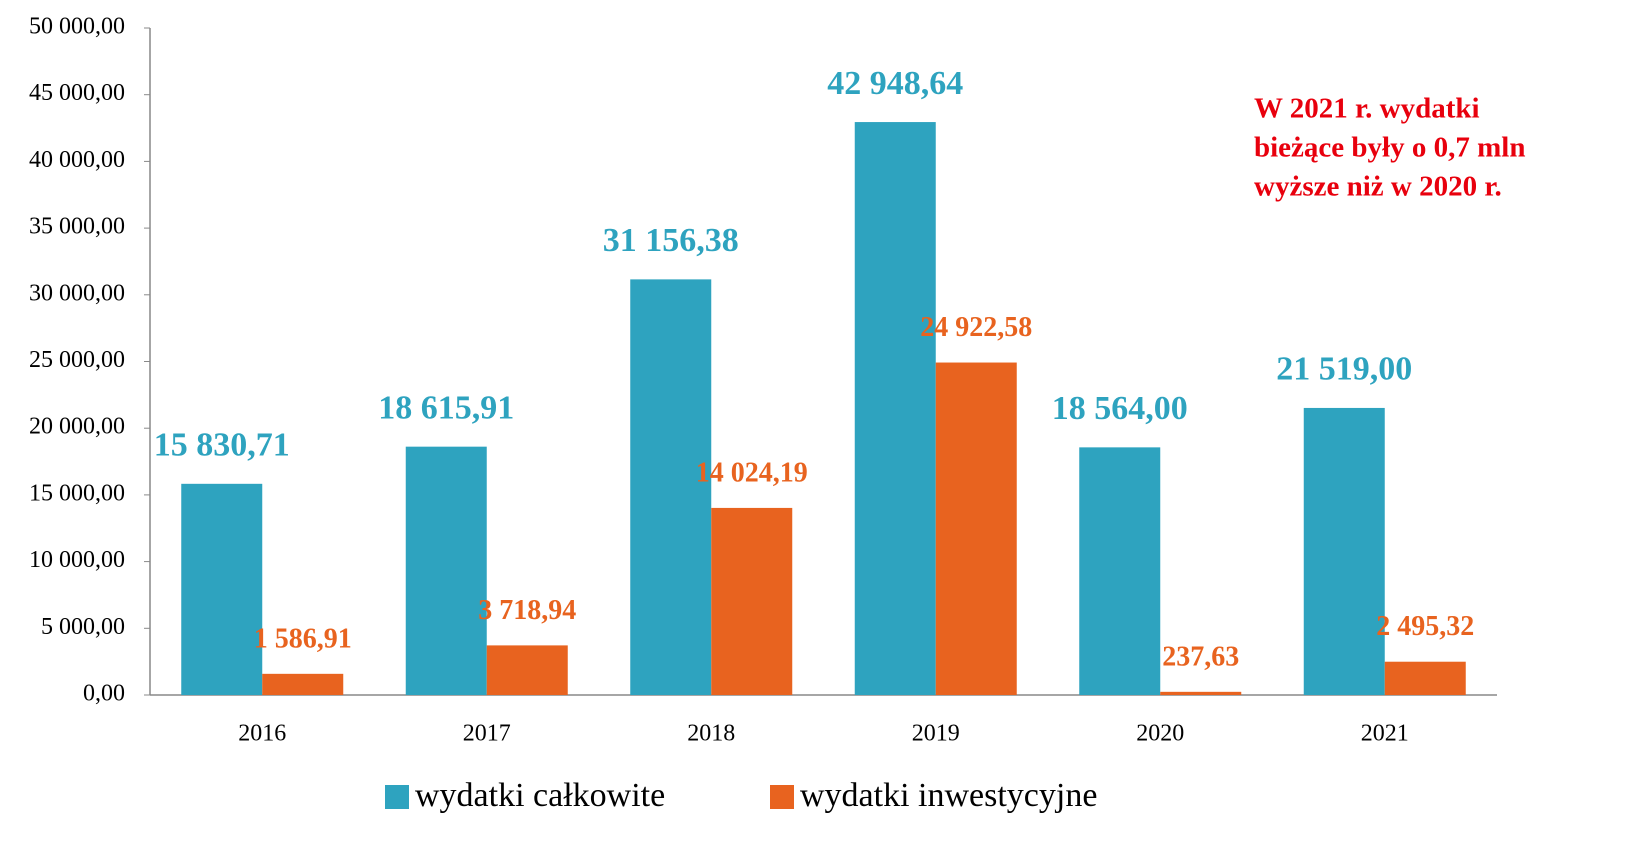 This screenshot has width=1625, height=845. I want to click on legend-label: wydatki całkowite, so click(540, 795).